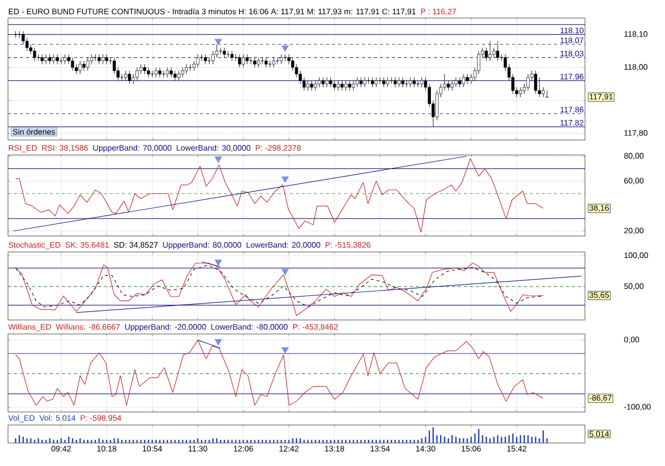 This screenshot has height=466, width=665. What do you see at coordinates (632, 340) in the screenshot?
I see `y-tick-label: 0,00` at bounding box center [632, 340].